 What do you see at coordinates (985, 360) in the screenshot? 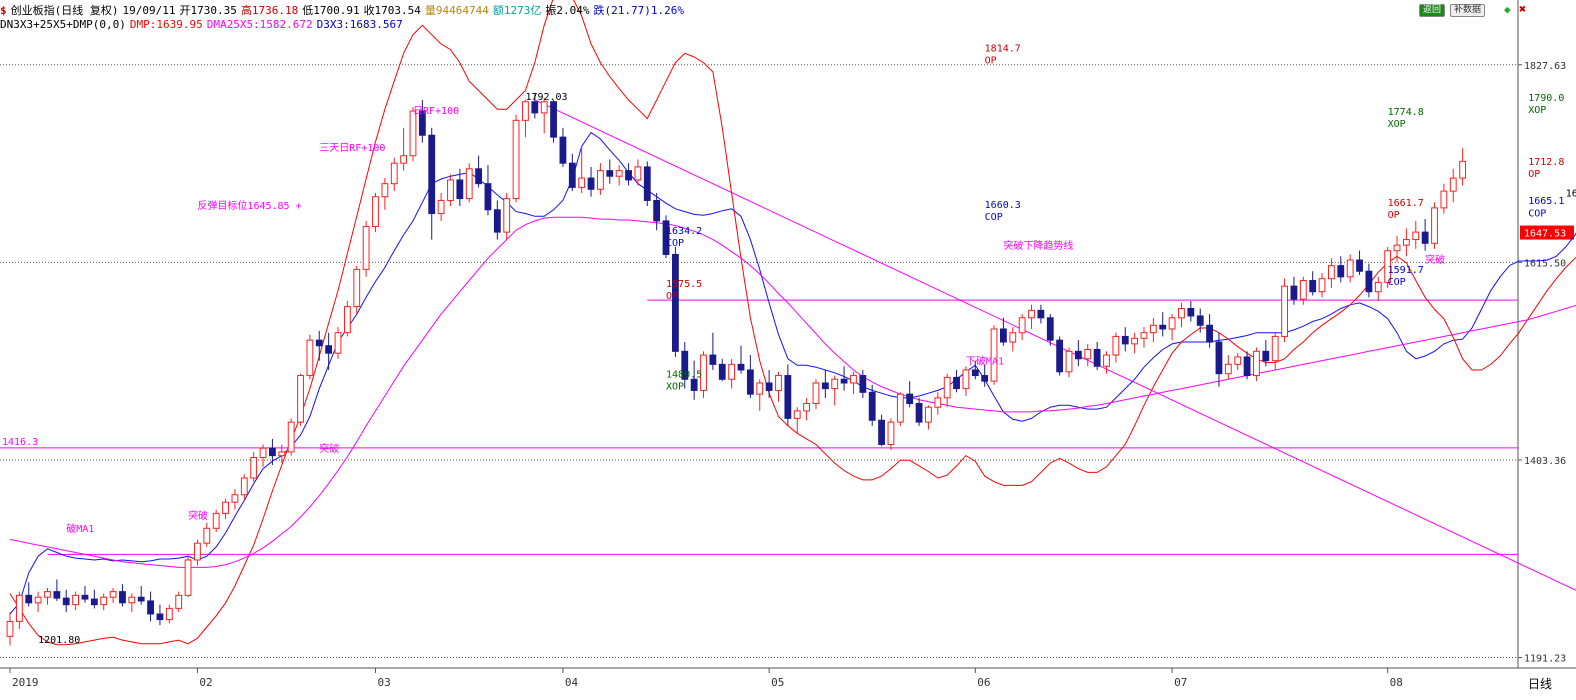
I see `annotation-15: 下破MA1` at bounding box center [985, 360].